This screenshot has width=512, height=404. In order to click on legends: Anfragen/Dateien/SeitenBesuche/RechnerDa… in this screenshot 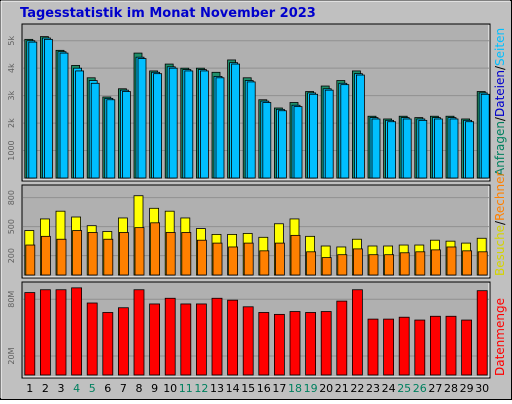, I will do `click(500, 202)`.